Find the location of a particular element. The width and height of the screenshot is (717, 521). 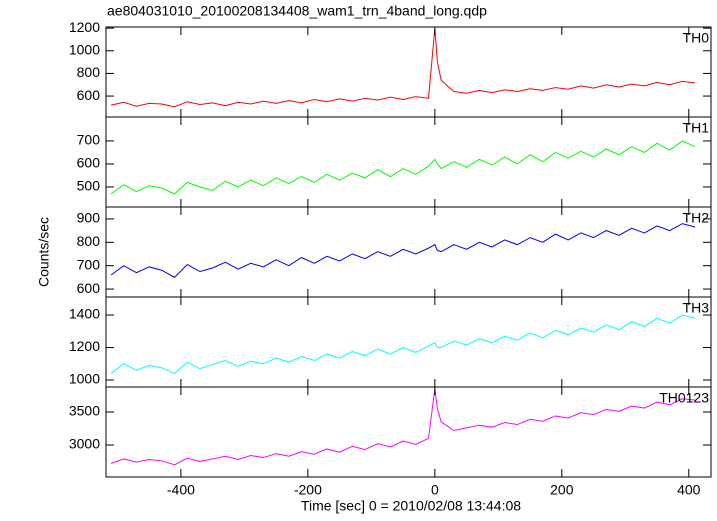

x-tick-label: -200 is located at coordinates (308, 490).